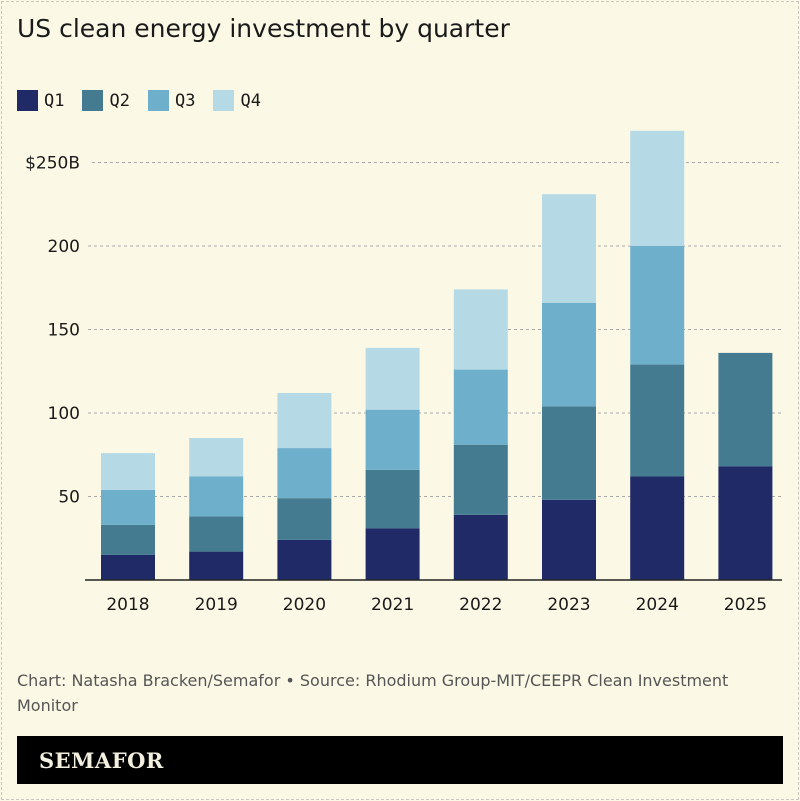 The height and width of the screenshot is (801, 800). Describe the element at coordinates (106, 100) in the screenshot. I see `legend-item-q2: Q2` at that location.